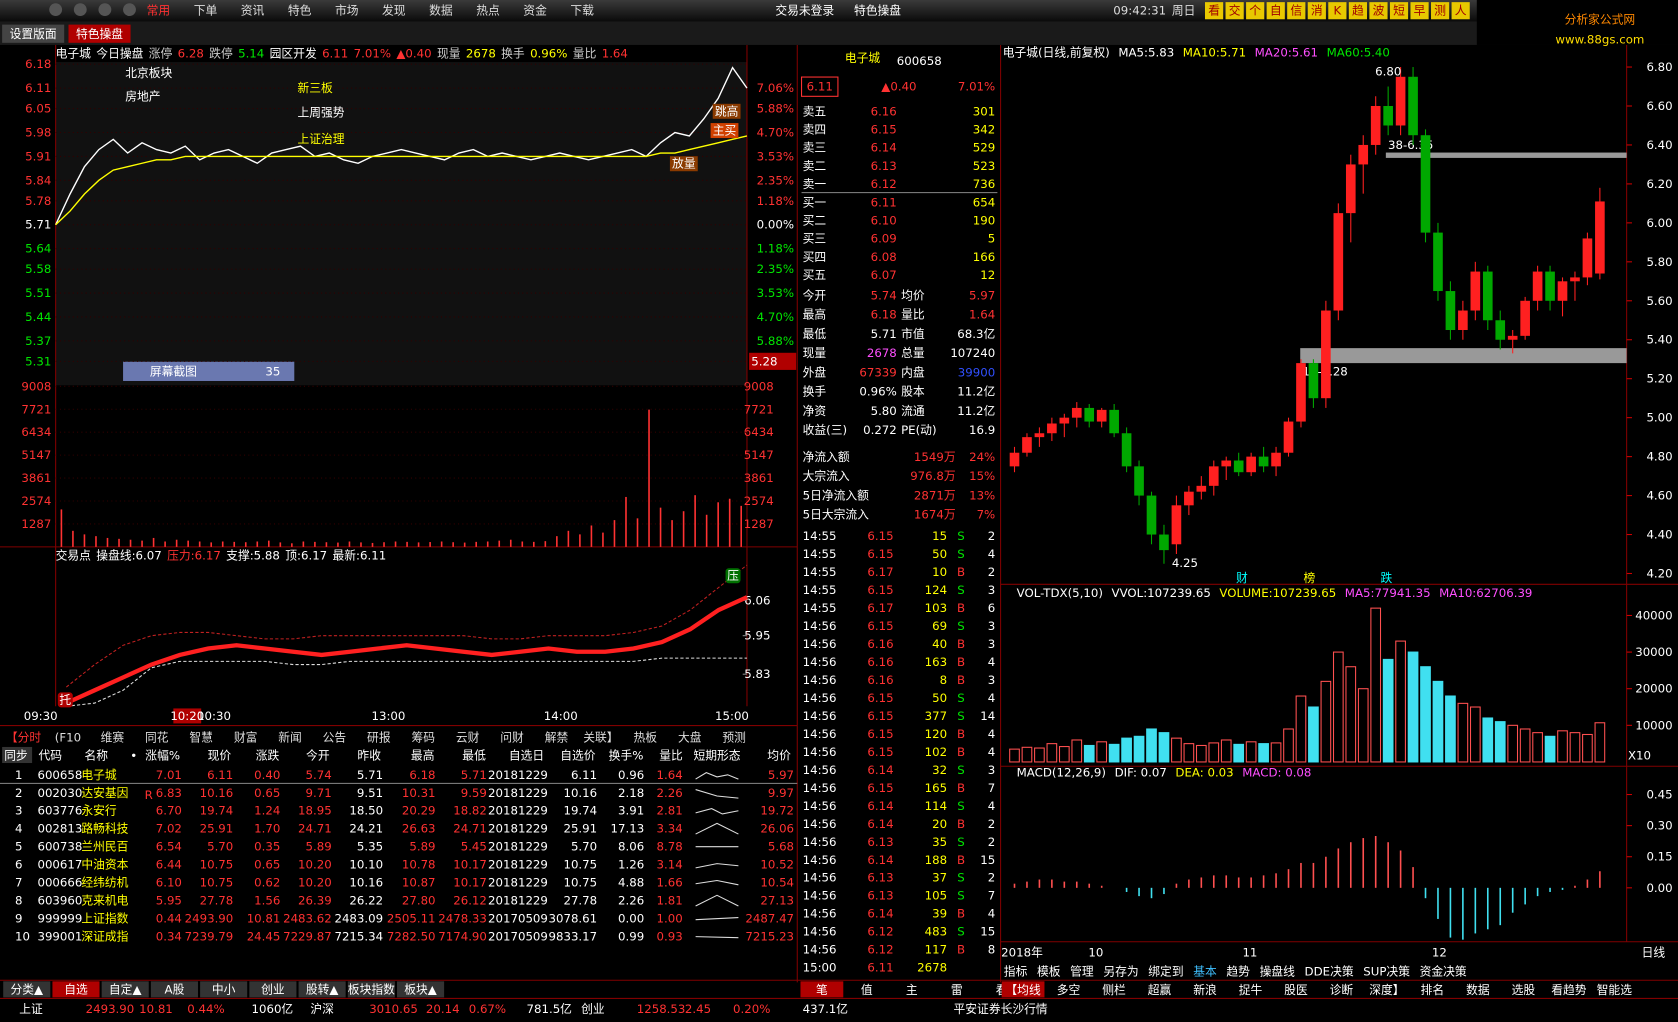 The image size is (1678, 1022). I want to click on toolbar-button: K, so click(1338, 11).